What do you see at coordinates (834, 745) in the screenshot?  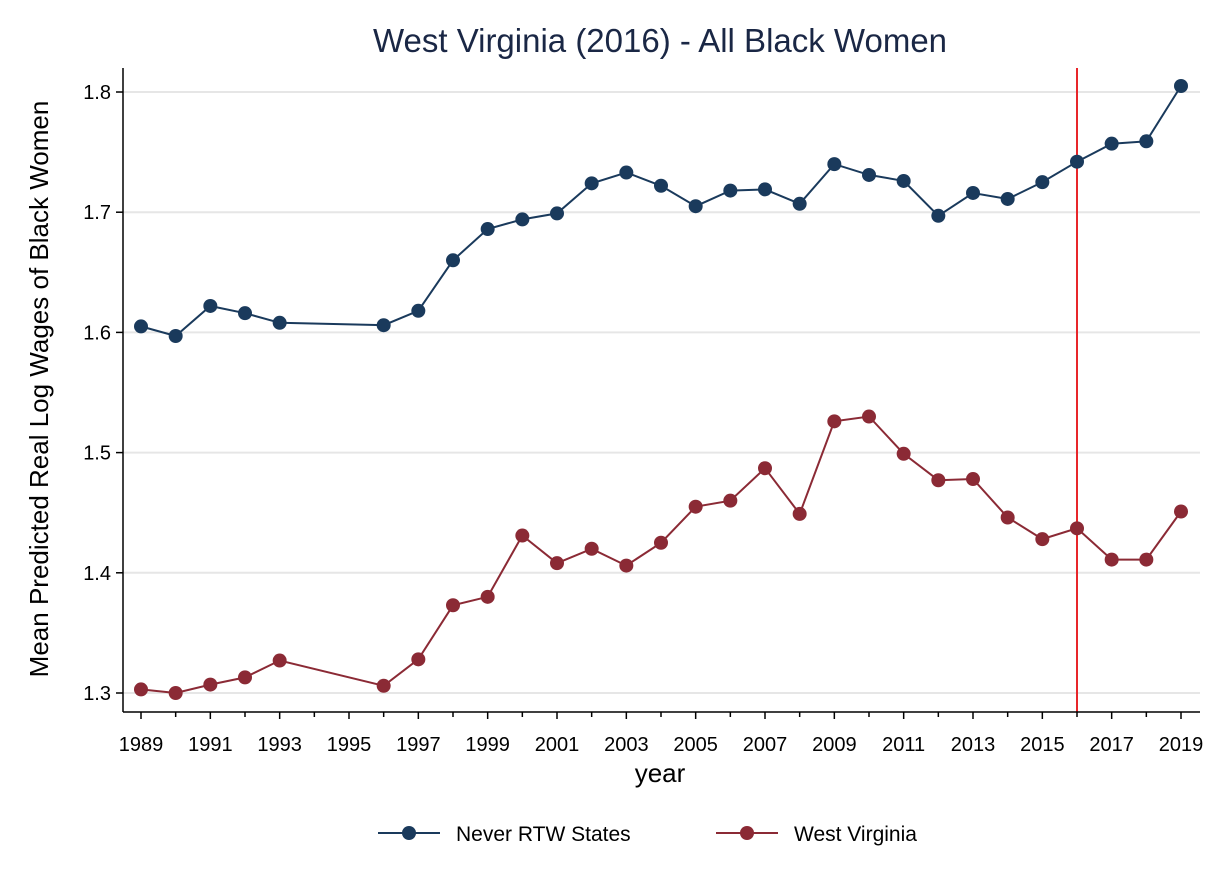 I see `x-tick-label: 2009` at bounding box center [834, 745].